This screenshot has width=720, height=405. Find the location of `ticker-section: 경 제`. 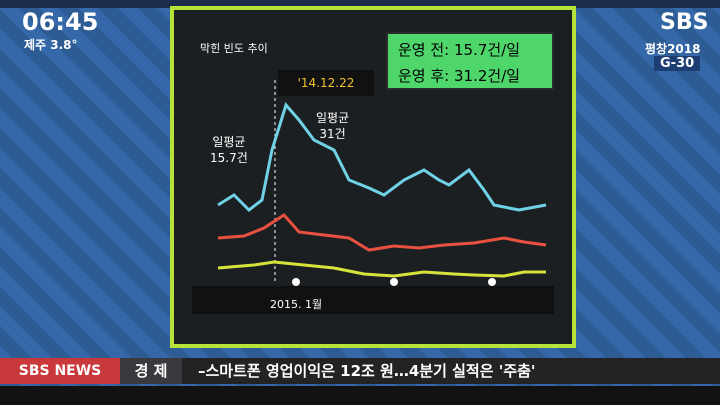

ticker-section: 경 제 is located at coordinates (151, 371).